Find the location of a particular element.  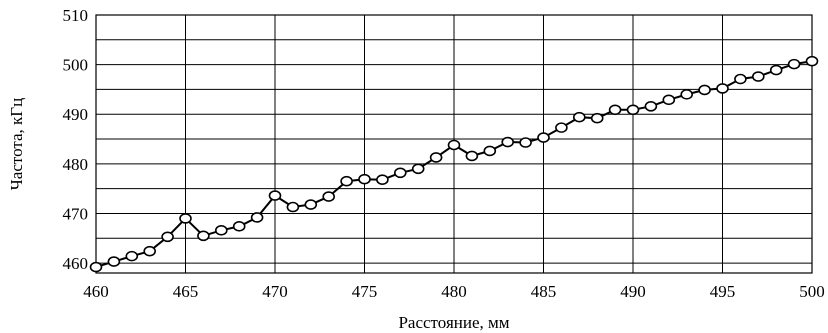

y-tick-label: 460 is located at coordinates (76, 263).